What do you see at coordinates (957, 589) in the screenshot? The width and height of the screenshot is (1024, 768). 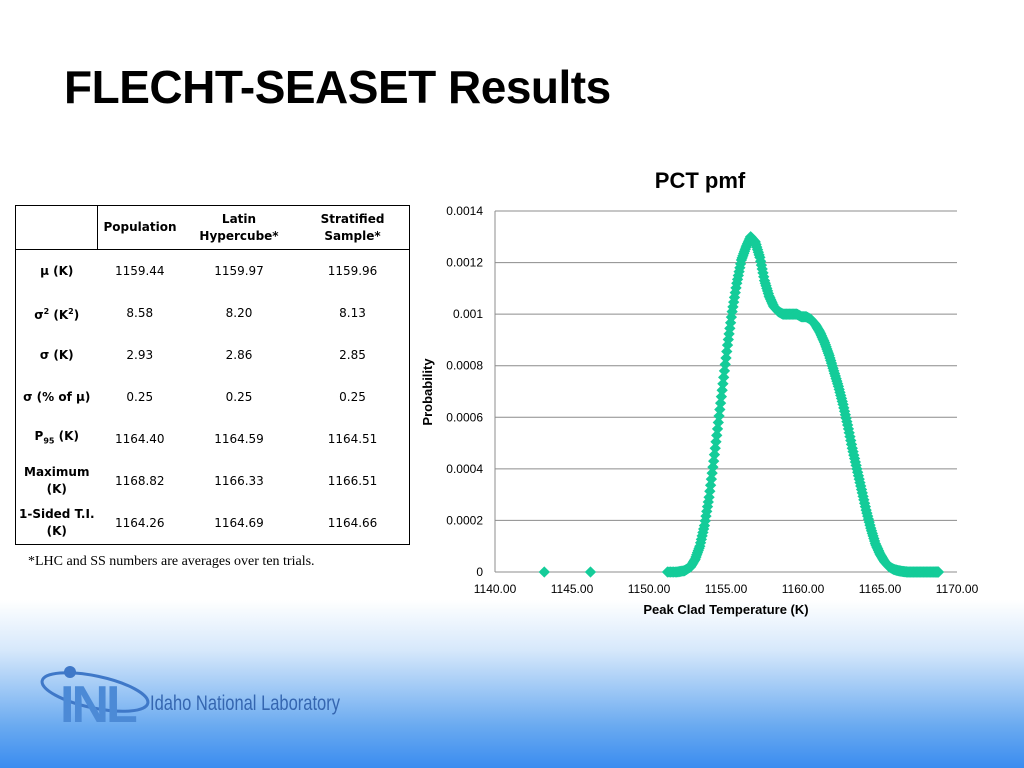 I see `x-tick-label: 1170.00` at bounding box center [957, 589].